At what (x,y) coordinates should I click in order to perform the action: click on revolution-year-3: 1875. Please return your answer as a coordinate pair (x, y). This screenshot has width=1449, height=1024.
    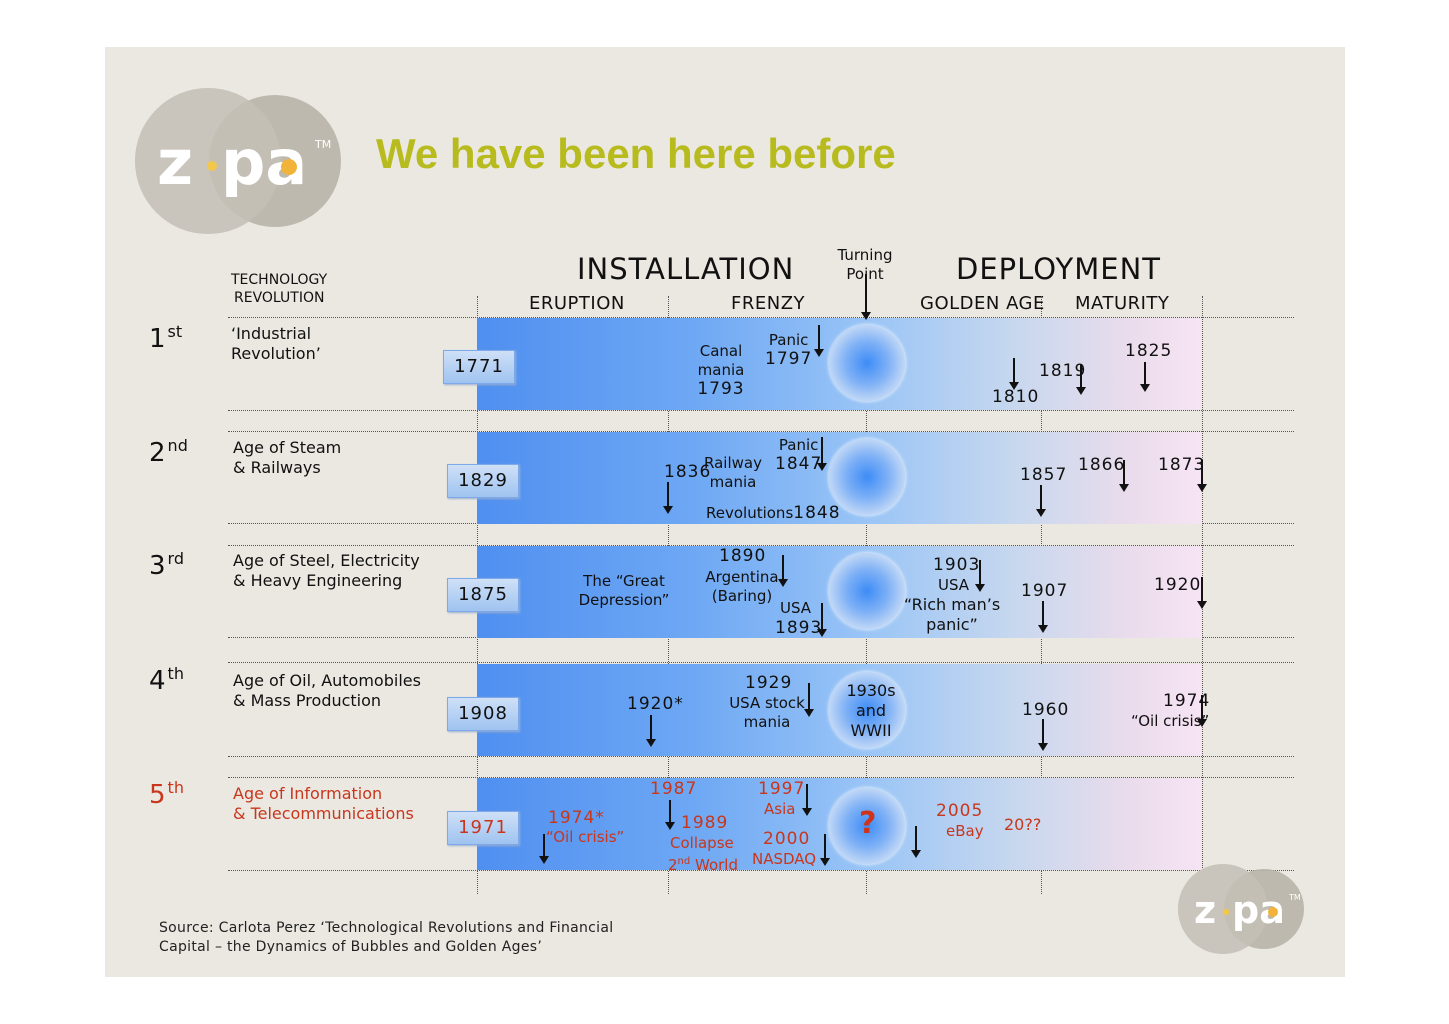
    Looking at the image, I should click on (483, 595).